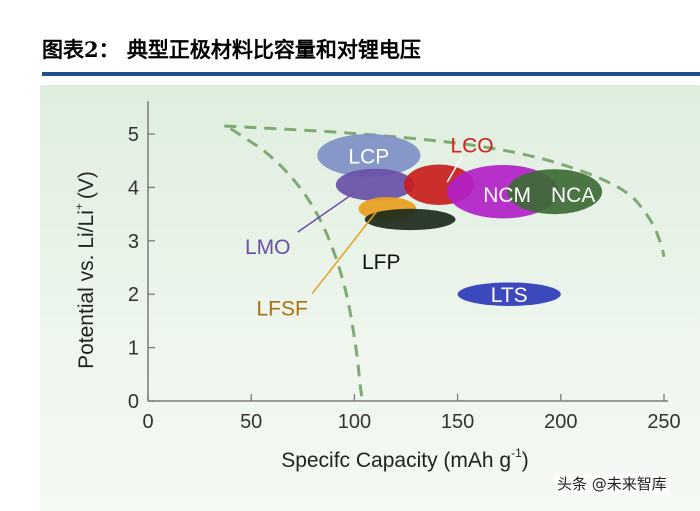 This screenshot has width=700, height=511. I want to click on x-tick-label: 50, so click(251, 422).